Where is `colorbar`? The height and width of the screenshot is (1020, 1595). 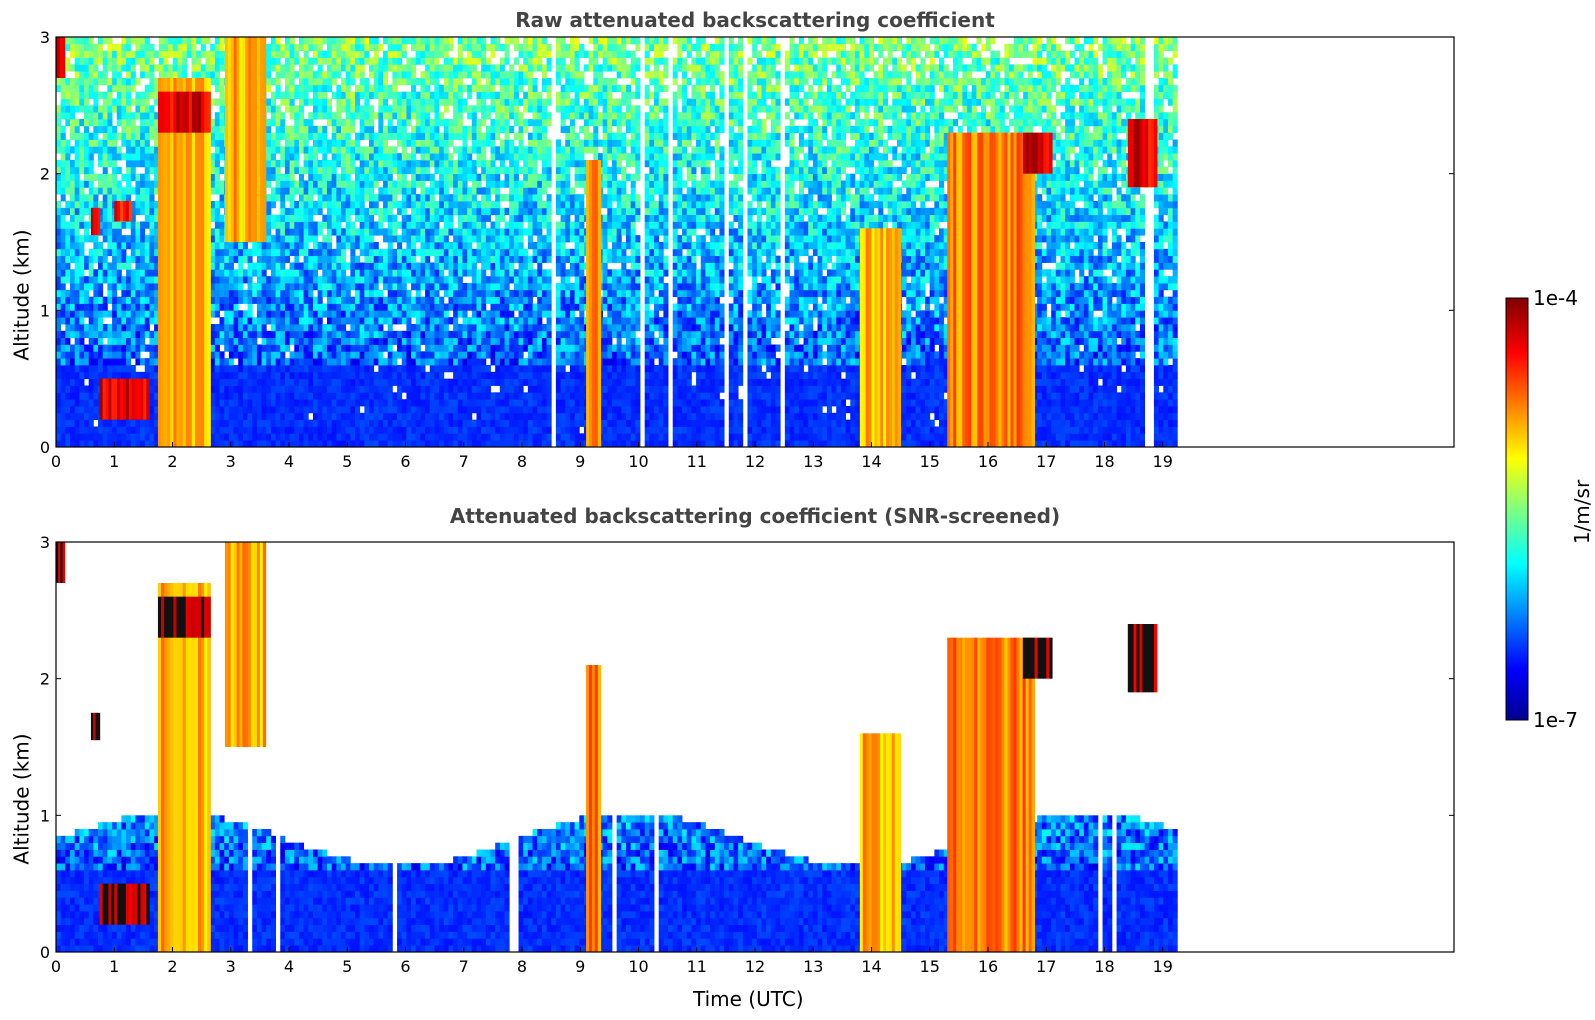 colorbar is located at coordinates (1517, 509).